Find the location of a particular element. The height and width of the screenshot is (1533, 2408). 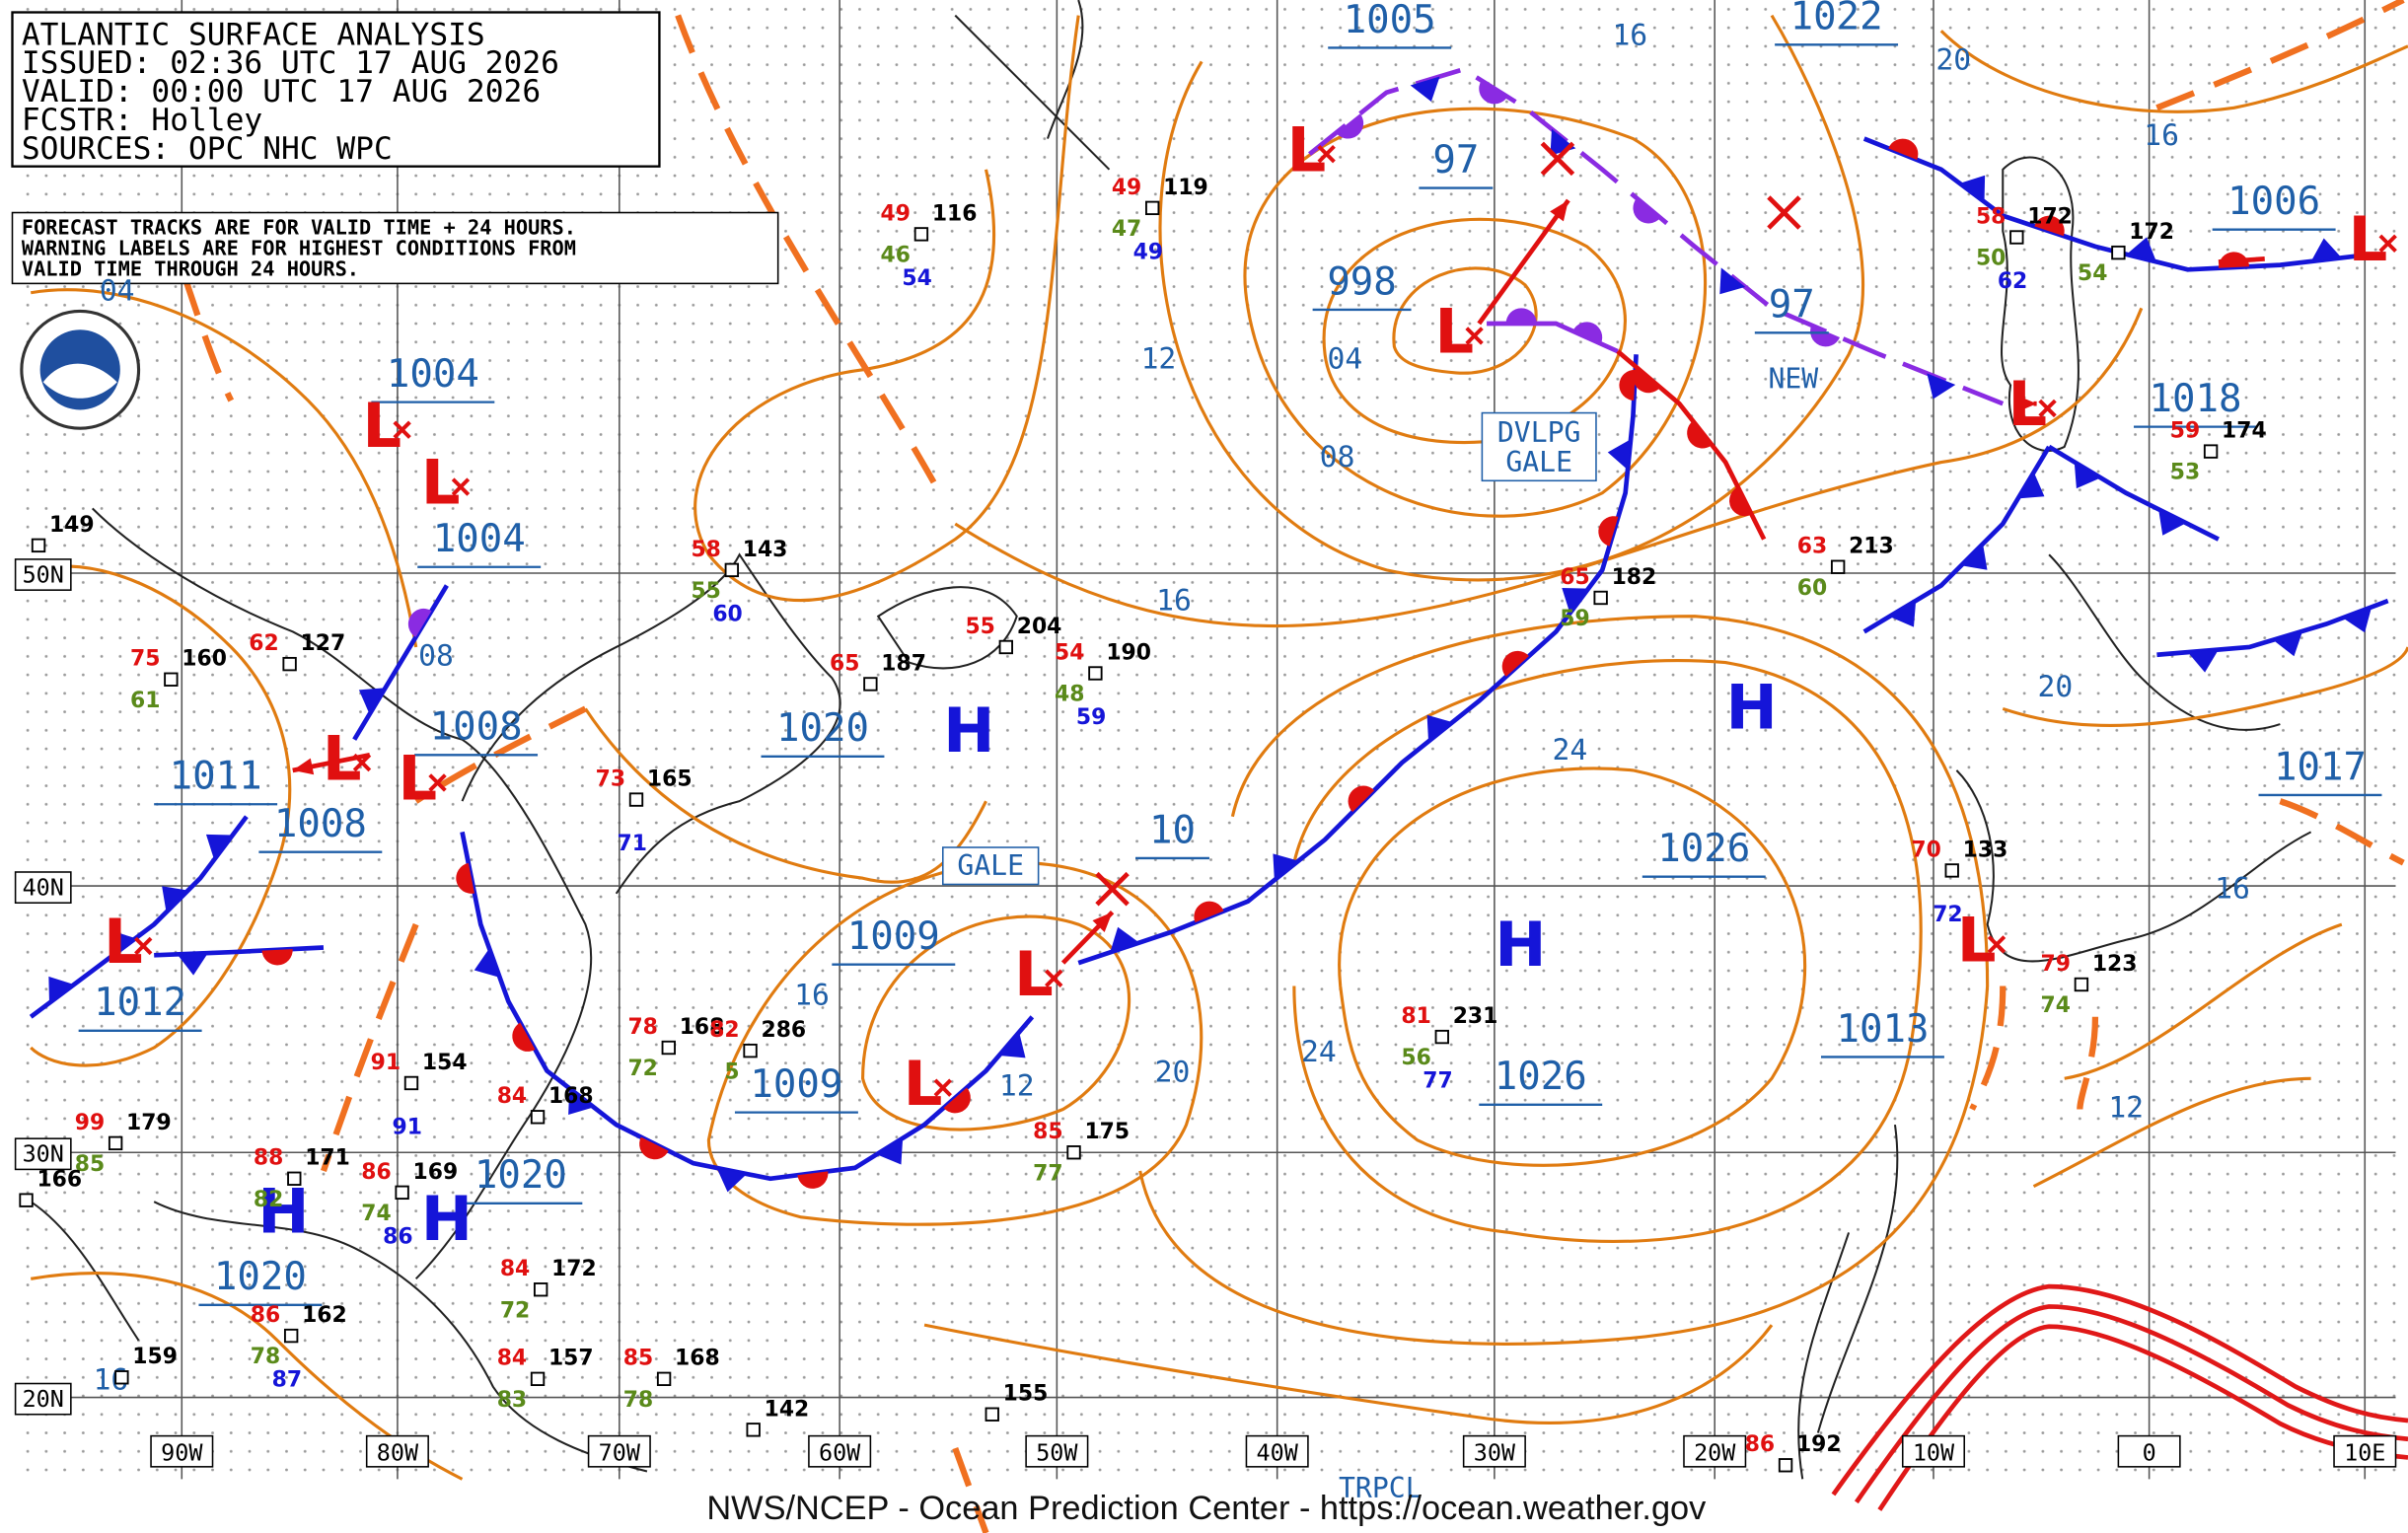

pressure-label: 1018 is located at coordinates (2195, 399).